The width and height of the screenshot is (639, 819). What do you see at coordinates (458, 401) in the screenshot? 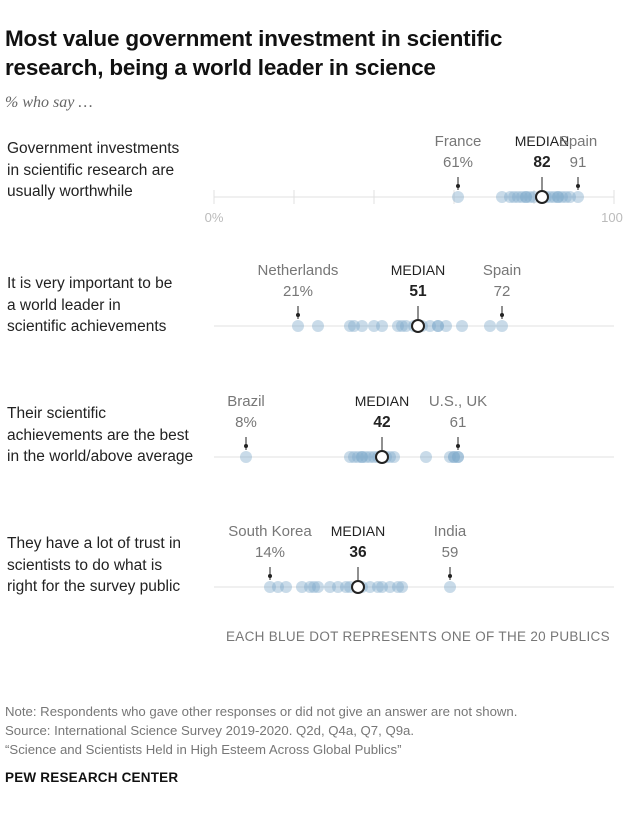
I see `callout-name-label: U.S., UK` at bounding box center [458, 401].